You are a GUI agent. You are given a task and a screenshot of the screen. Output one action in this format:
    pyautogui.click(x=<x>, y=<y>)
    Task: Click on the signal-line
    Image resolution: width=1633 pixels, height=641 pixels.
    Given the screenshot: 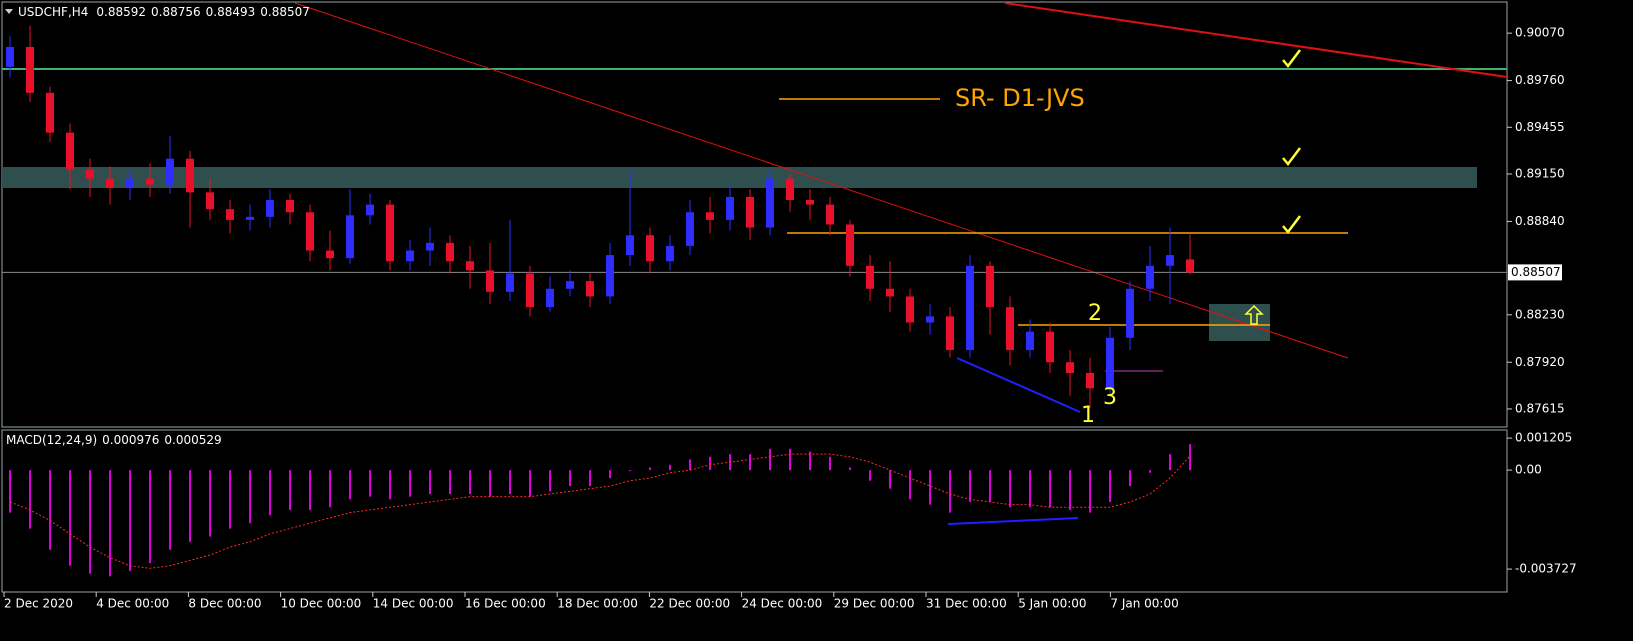 What is the action you would take?
    pyautogui.click(x=600, y=511)
    